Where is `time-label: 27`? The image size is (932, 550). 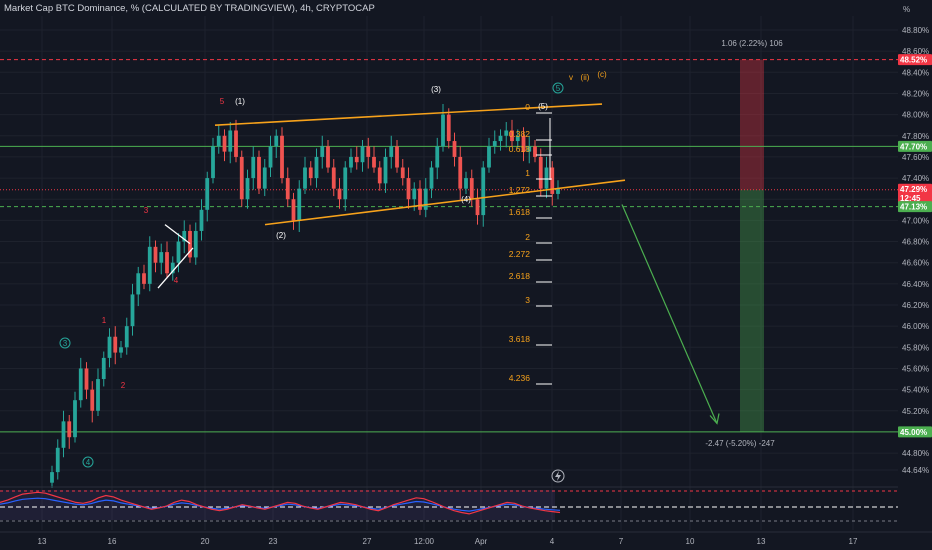 time-label: 27 is located at coordinates (367, 541).